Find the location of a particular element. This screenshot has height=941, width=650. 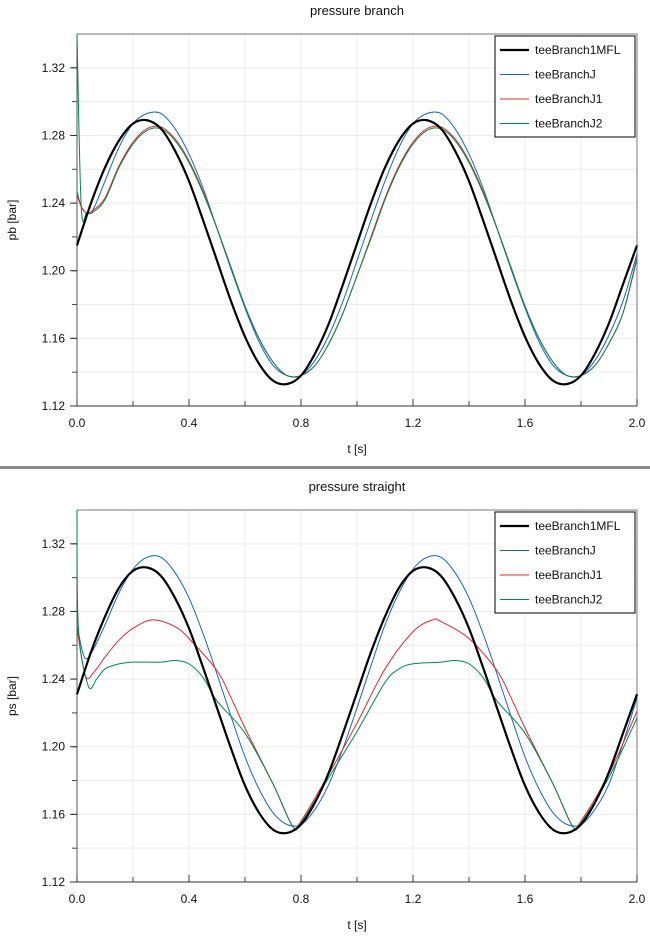

chart-title: pressure straight is located at coordinates (357, 486).